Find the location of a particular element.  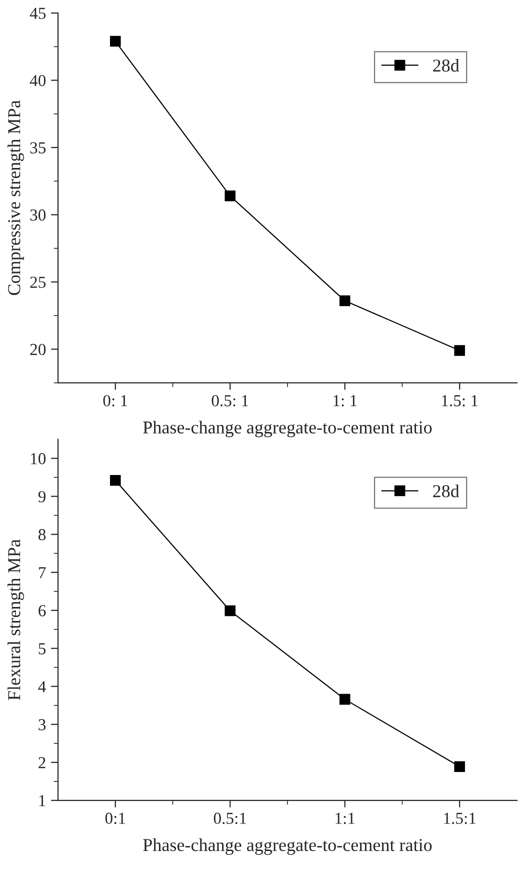

y-tick-label: 3 is located at coordinates (42, 724).